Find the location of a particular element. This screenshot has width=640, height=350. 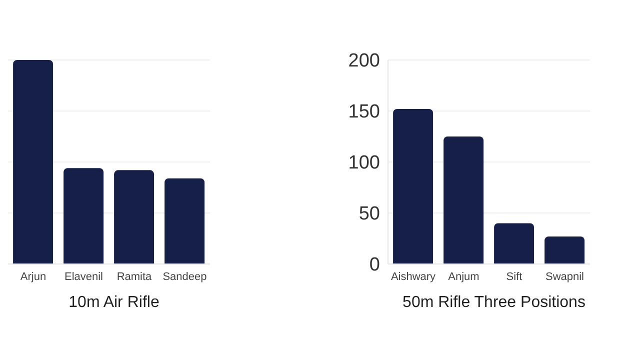

y-tick-label: 0 is located at coordinates (374, 265).